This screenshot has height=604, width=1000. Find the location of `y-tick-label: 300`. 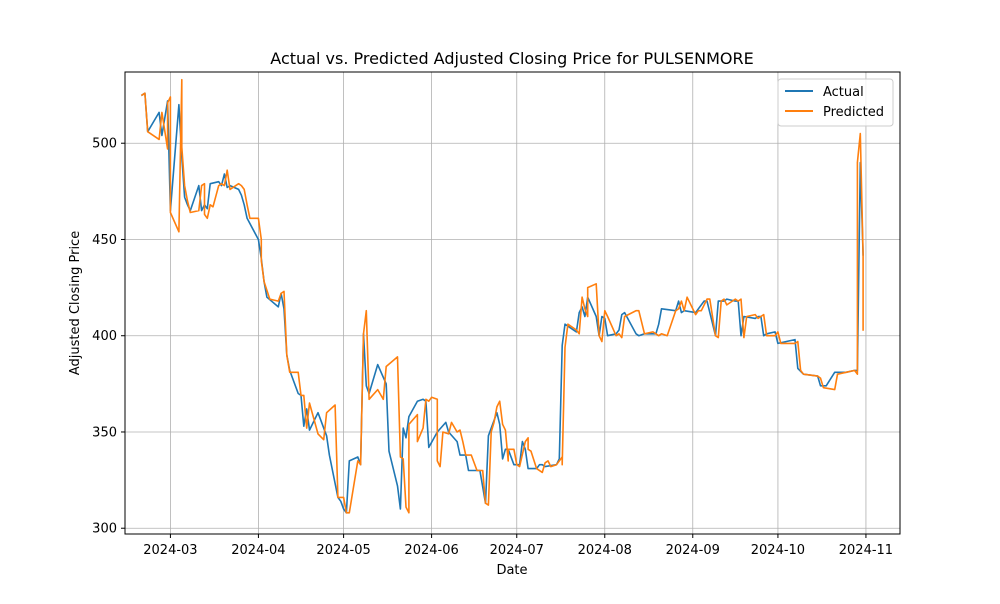

y-tick-label: 300 is located at coordinates (104, 529).